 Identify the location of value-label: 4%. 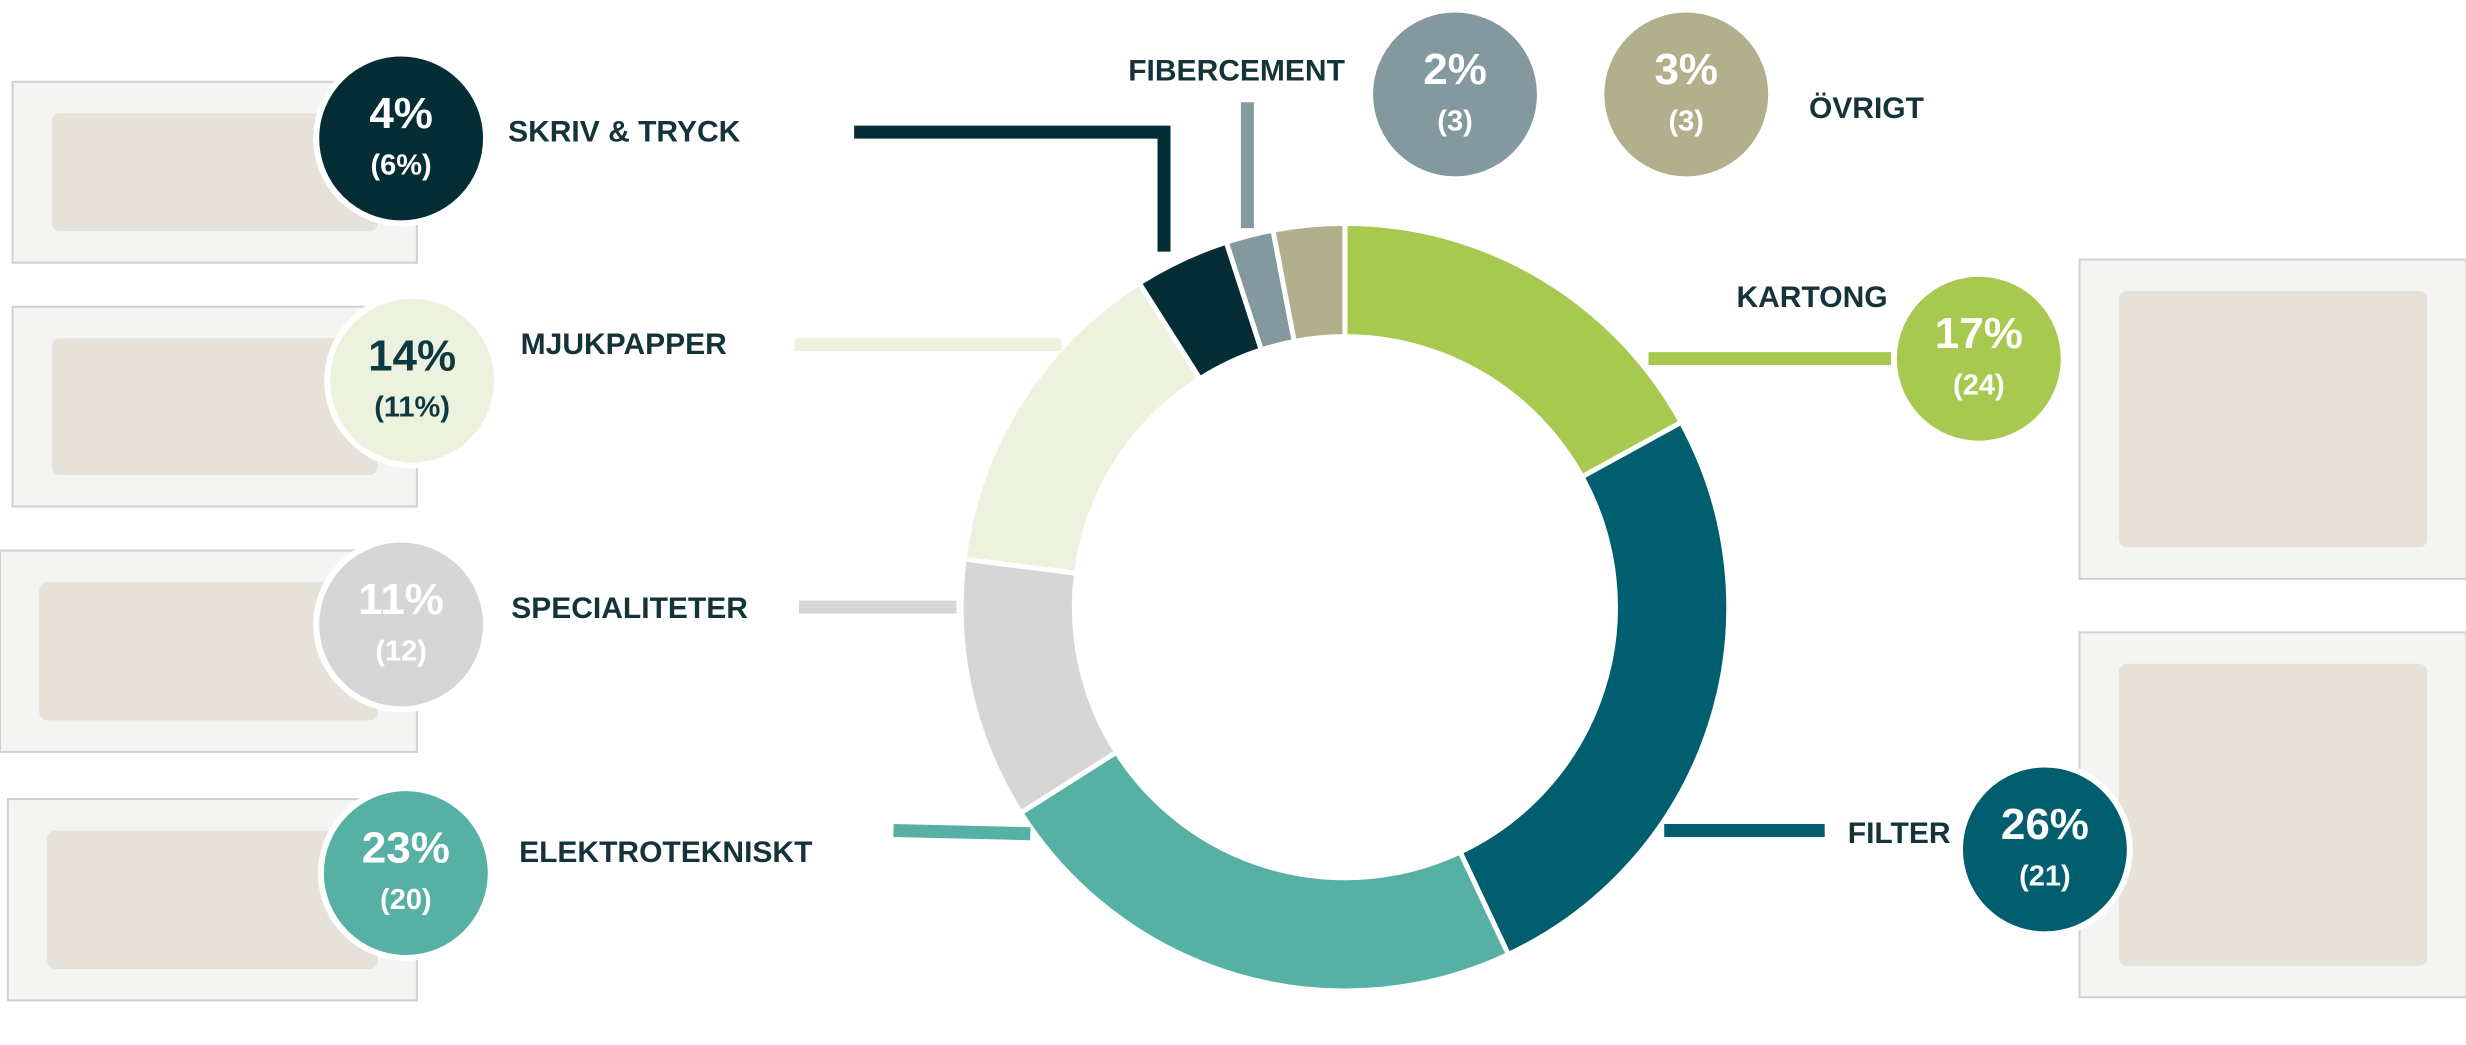
(401, 113).